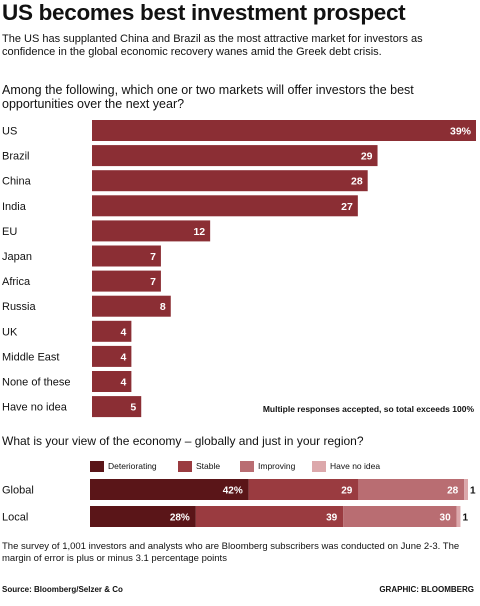 The height and width of the screenshot is (606, 480). What do you see at coordinates (126, 281) in the screenshot?
I see `bar-africa` at bounding box center [126, 281].